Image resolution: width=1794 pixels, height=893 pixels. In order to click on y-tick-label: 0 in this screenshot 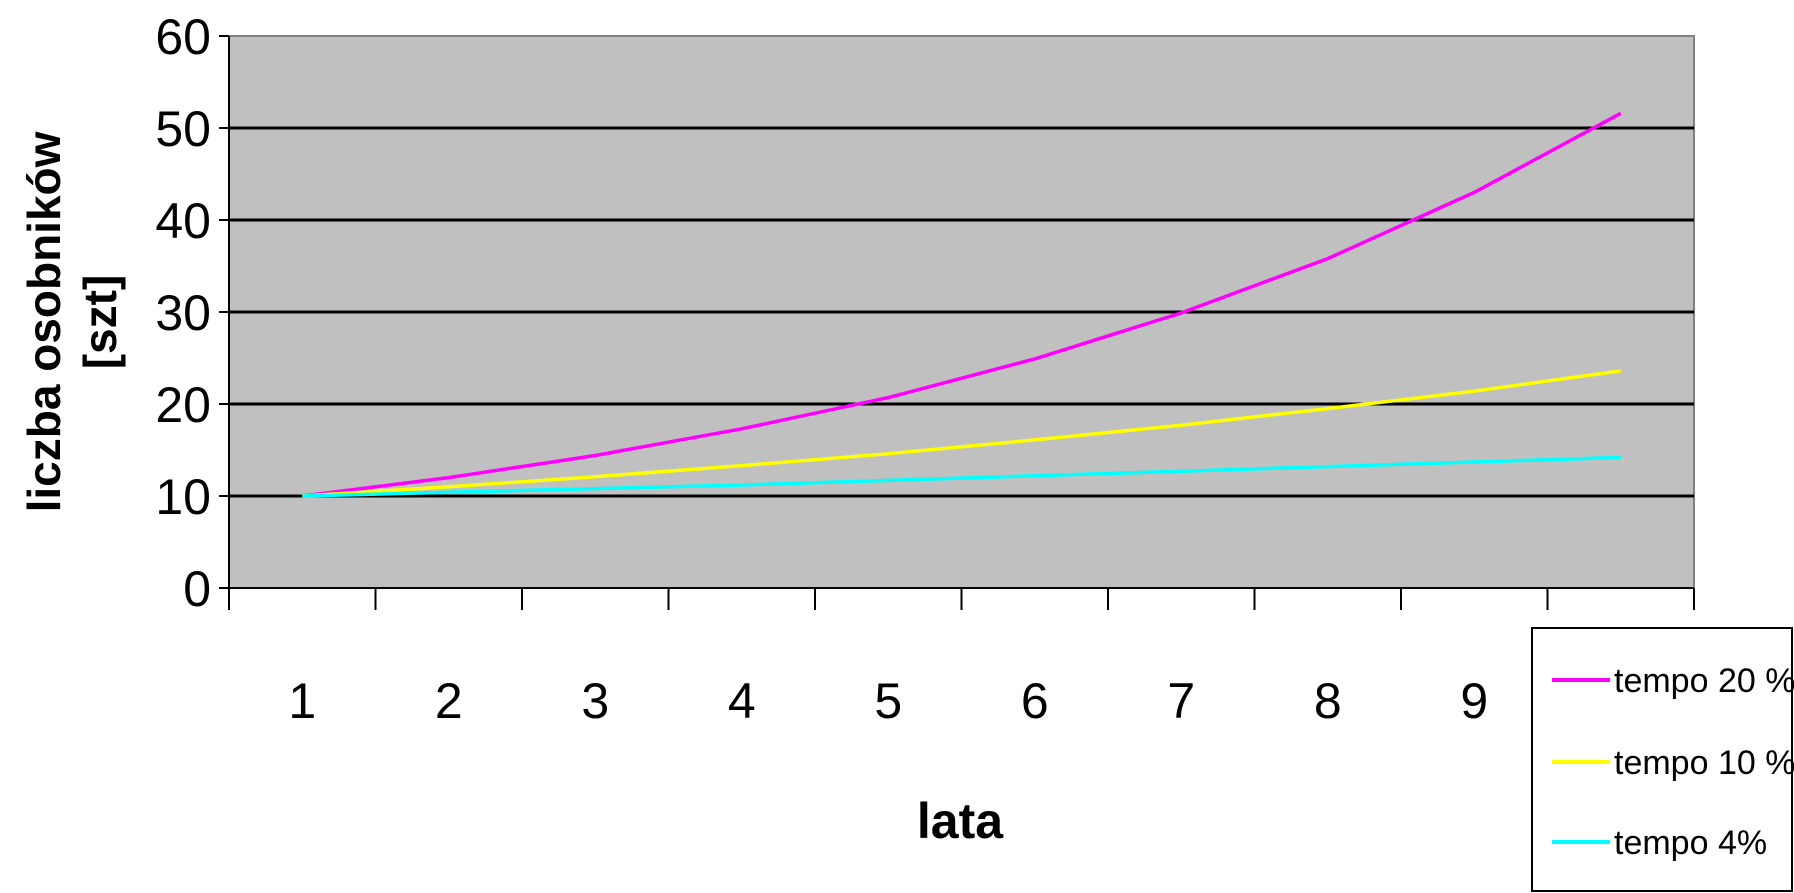, I will do `click(197, 589)`.